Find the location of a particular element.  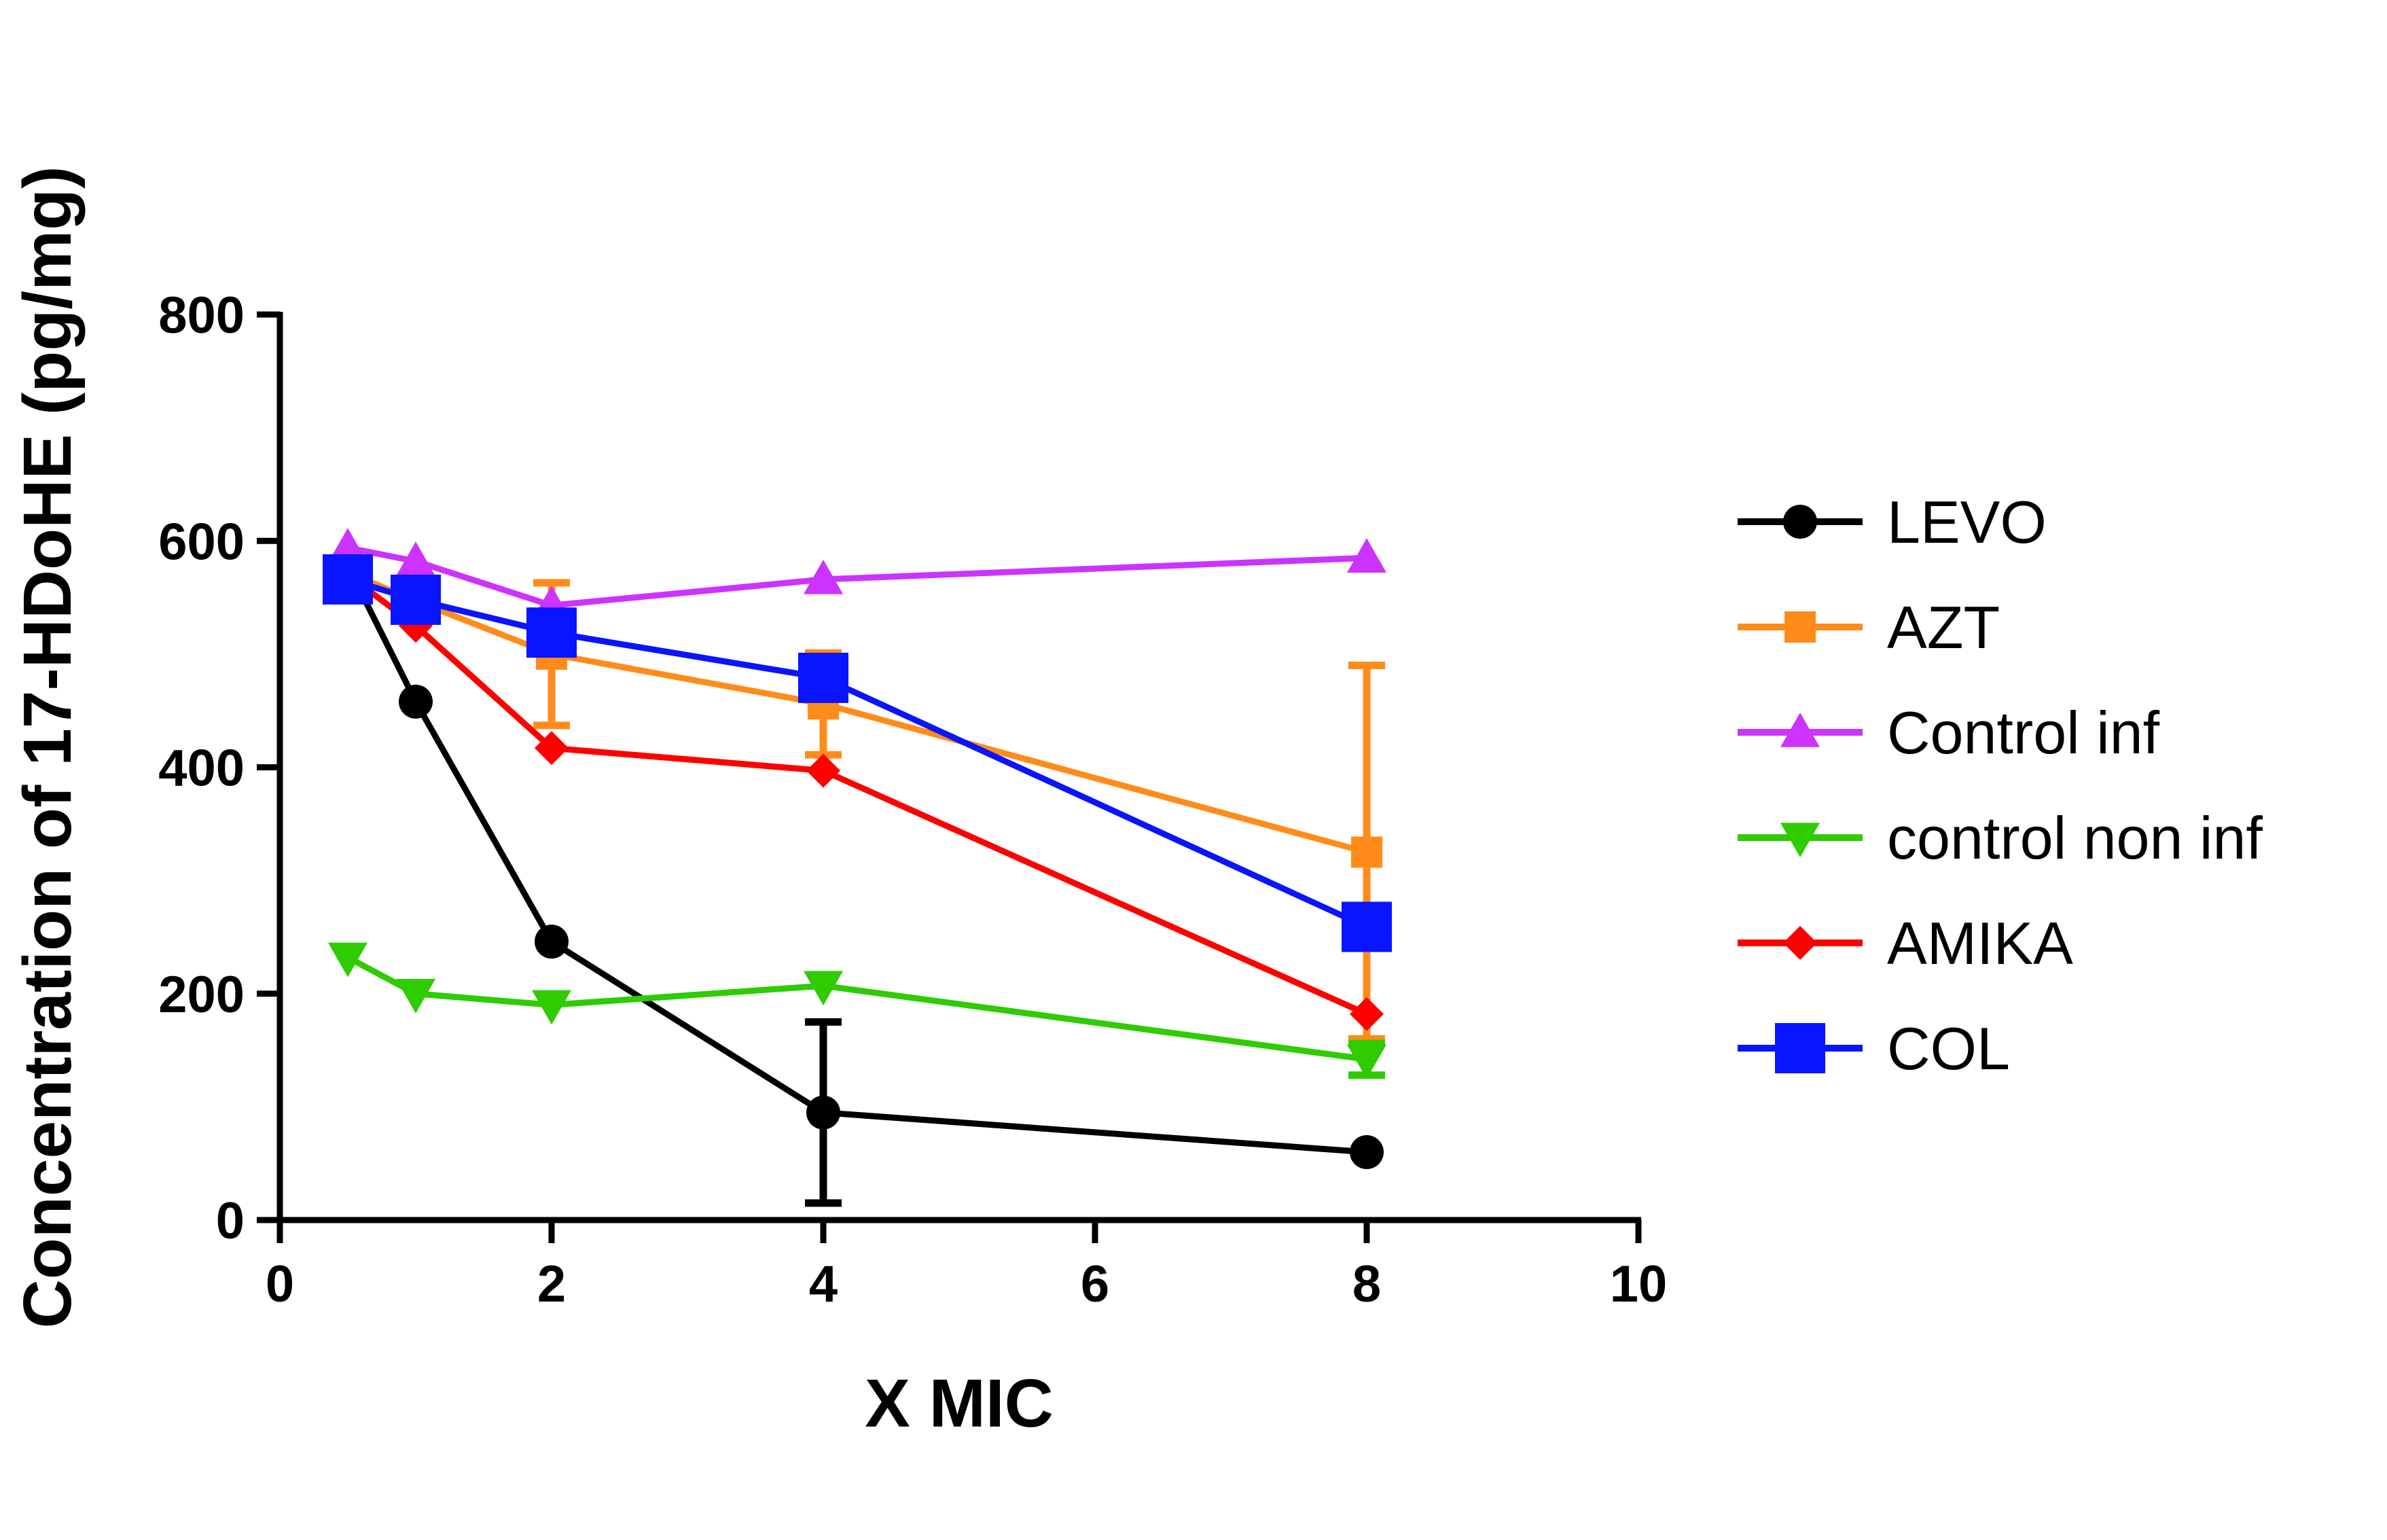

legend-label-azt: AZT is located at coordinates (1943, 627).